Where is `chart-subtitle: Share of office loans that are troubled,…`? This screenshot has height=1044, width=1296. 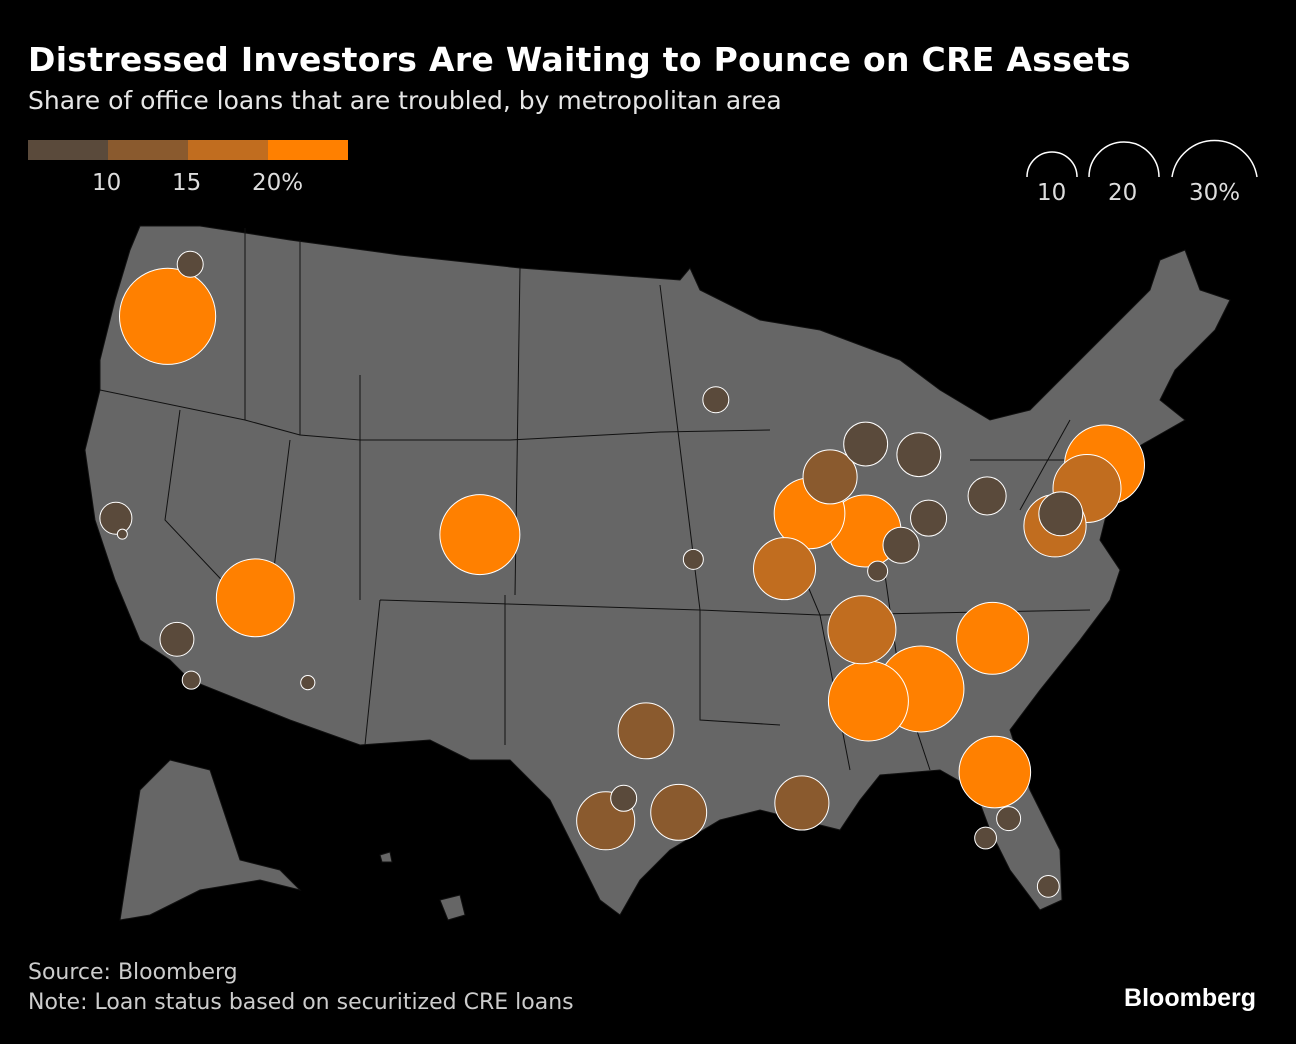
chart-subtitle: Share of office loans that are troubled,… is located at coordinates (405, 100).